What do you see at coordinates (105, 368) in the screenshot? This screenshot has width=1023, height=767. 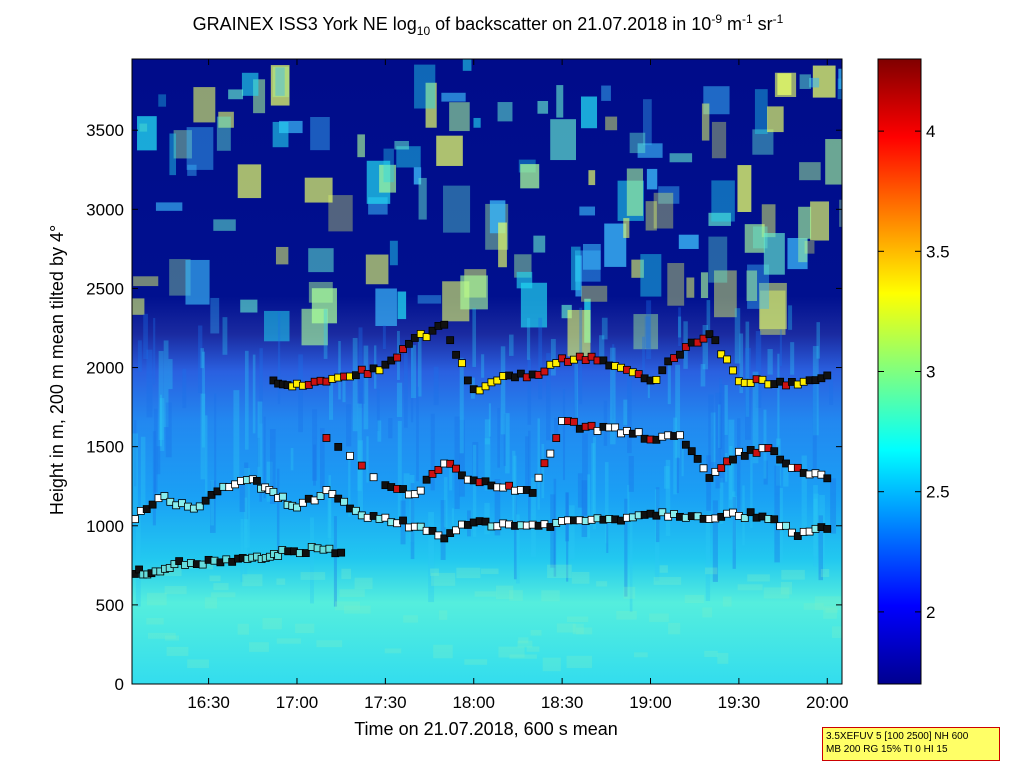 I see `y-tick-label: 2000` at bounding box center [105, 368].